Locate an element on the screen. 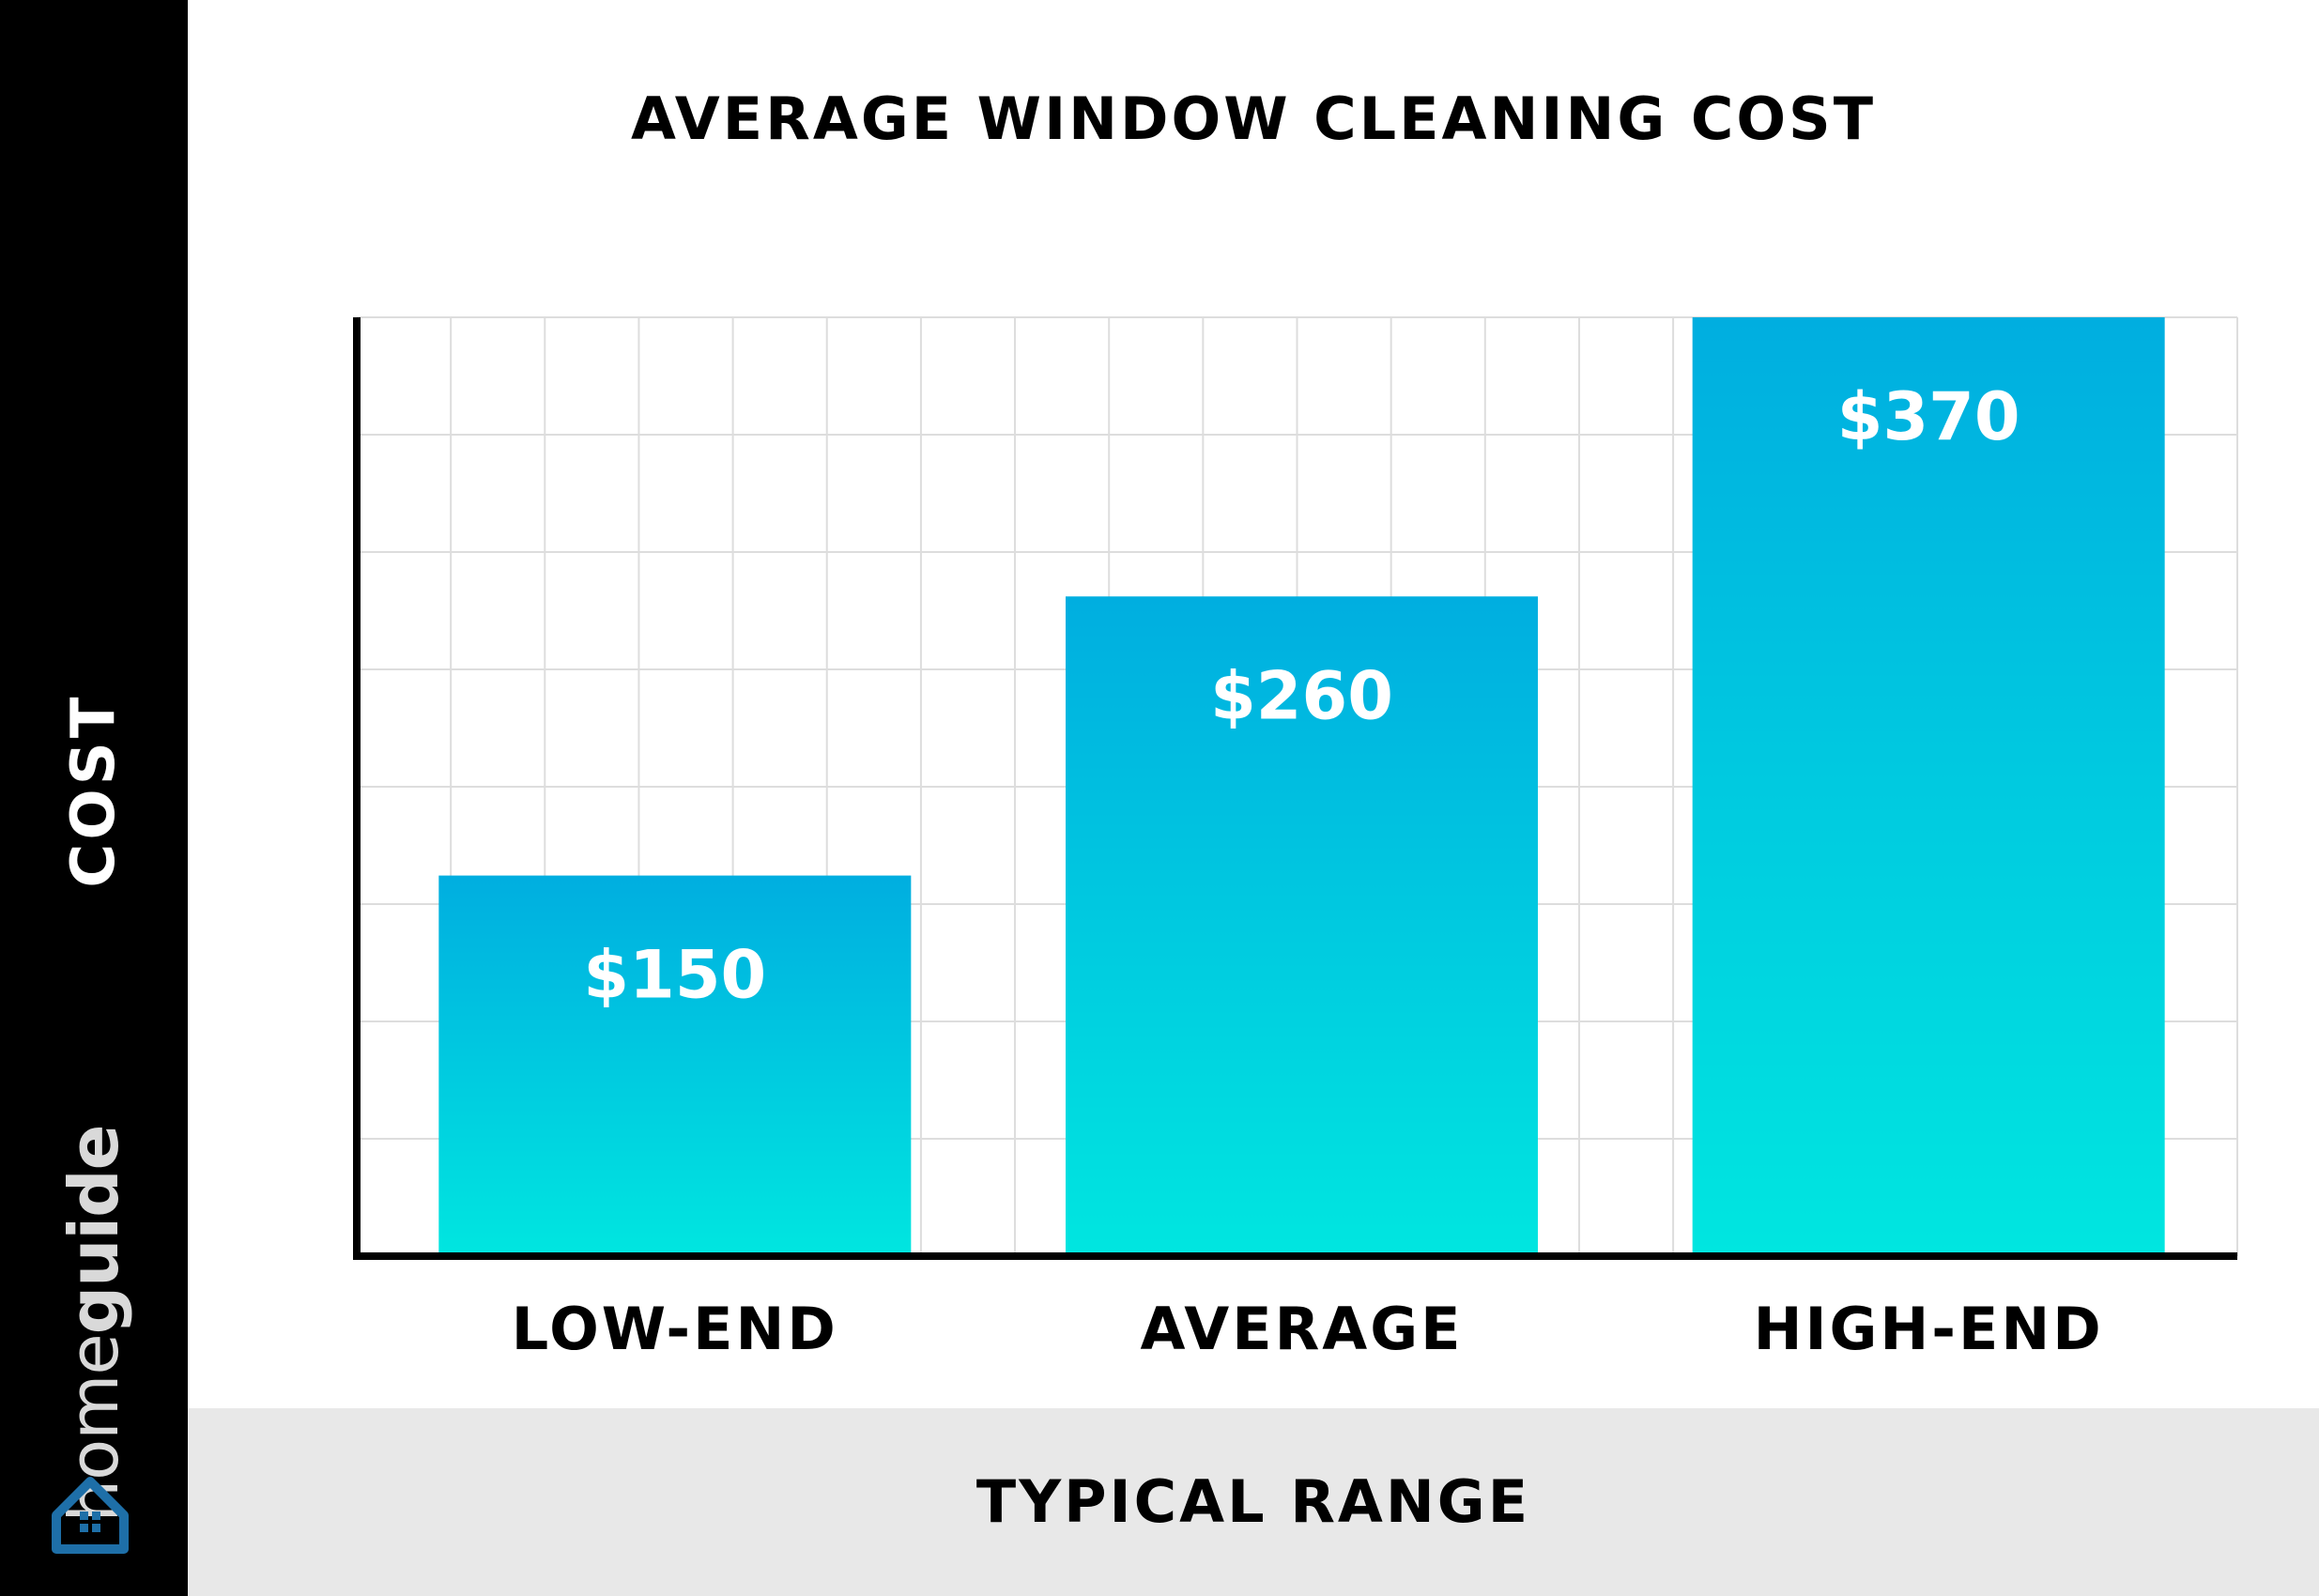  bar-average is located at coordinates (1302, 926).